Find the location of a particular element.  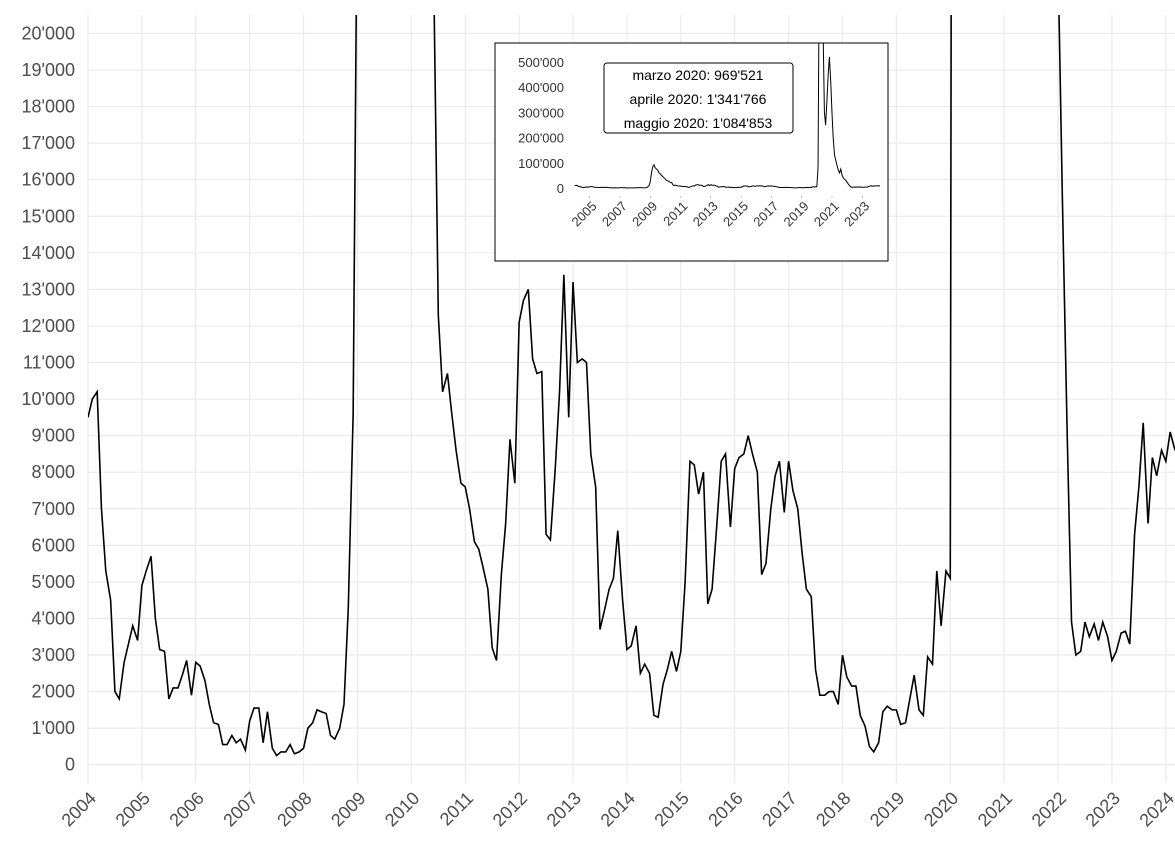

x-tick-label: 2006 is located at coordinates (186, 809).